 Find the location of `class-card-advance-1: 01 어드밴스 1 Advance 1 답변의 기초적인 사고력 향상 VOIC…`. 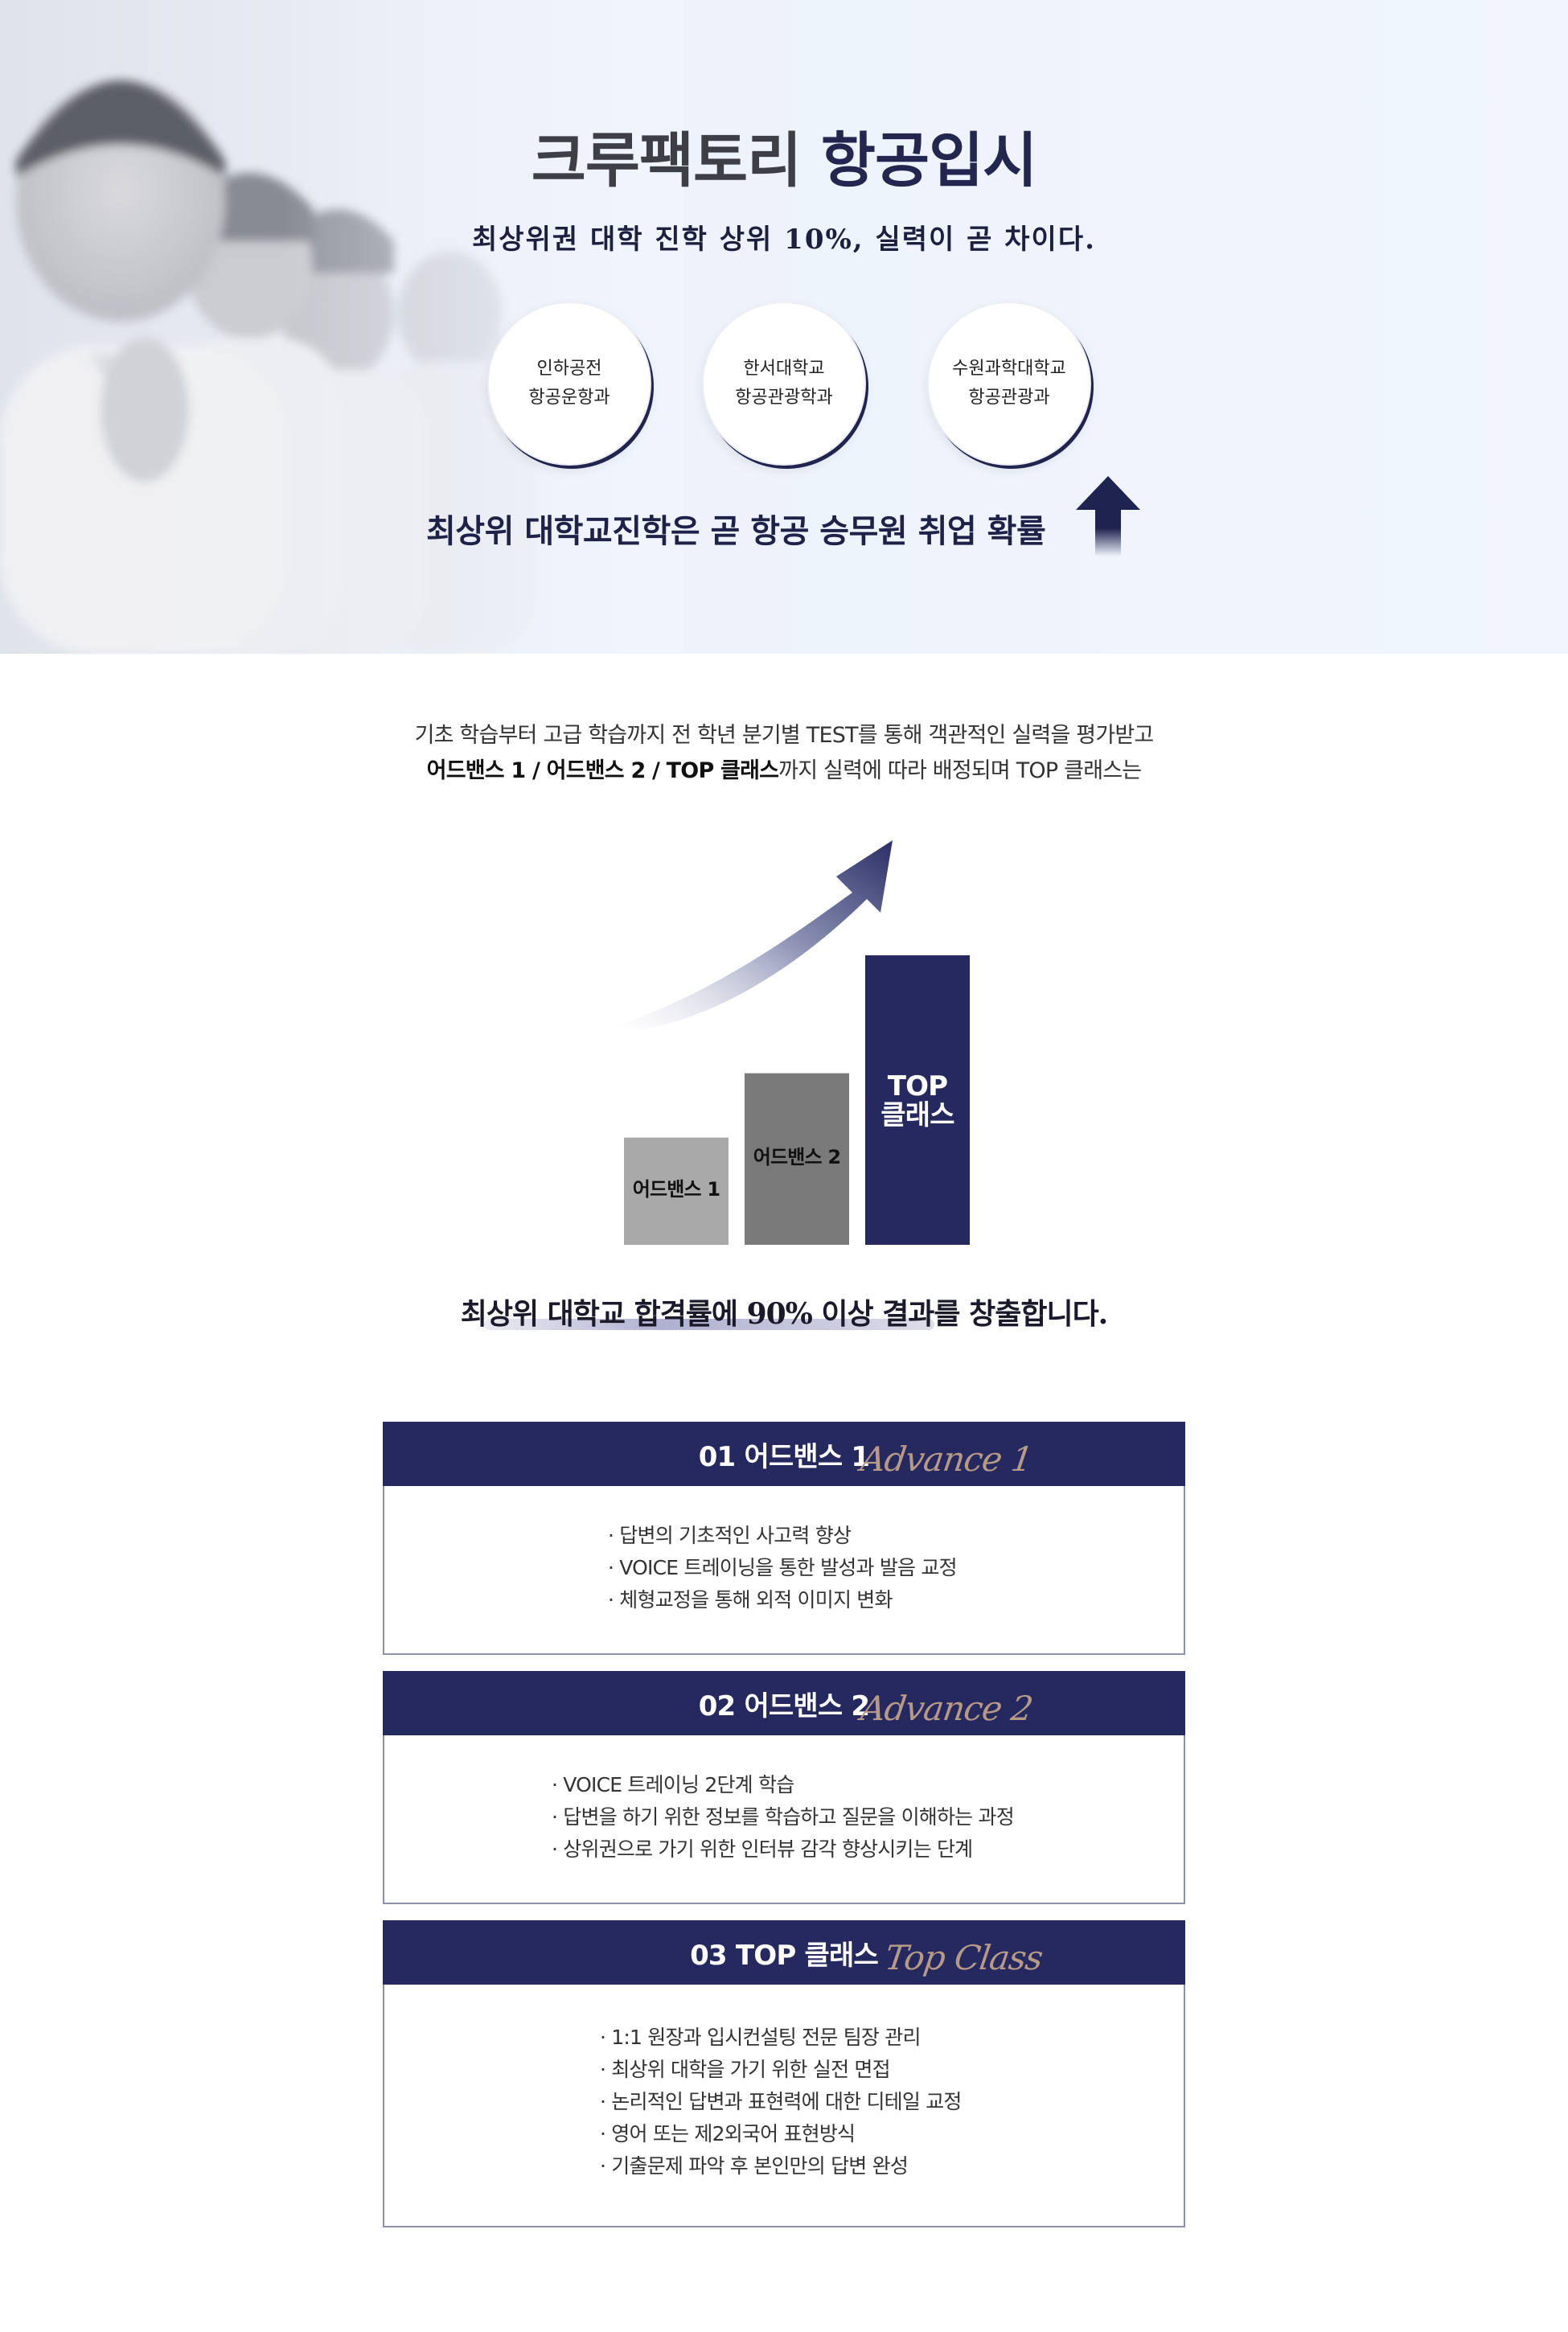

class-card-advance-1: 01 어드밴스 1 Advance 1 답변의 기초적인 사고력 향상 VOIC… is located at coordinates (784, 1538).